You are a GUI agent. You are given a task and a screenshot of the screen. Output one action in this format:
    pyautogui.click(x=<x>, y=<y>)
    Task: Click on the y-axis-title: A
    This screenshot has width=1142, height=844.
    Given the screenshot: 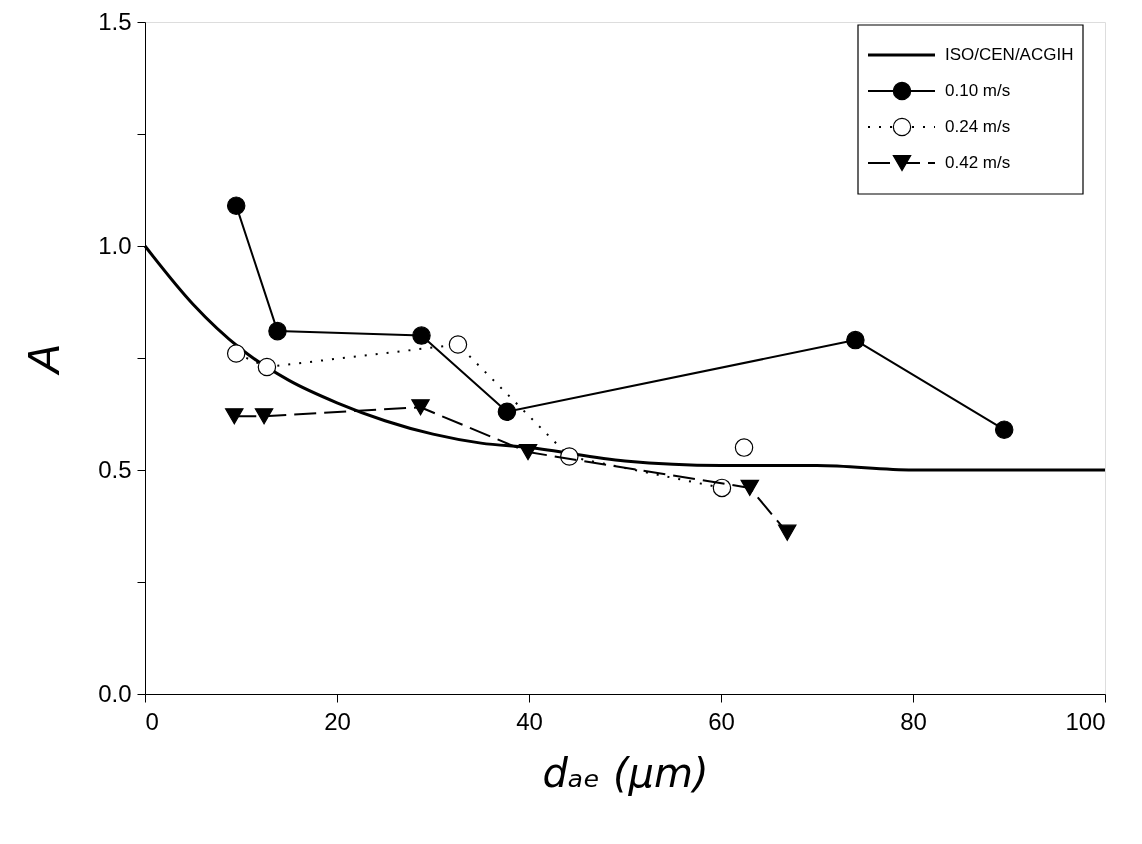 What is the action you would take?
    pyautogui.click(x=44, y=360)
    